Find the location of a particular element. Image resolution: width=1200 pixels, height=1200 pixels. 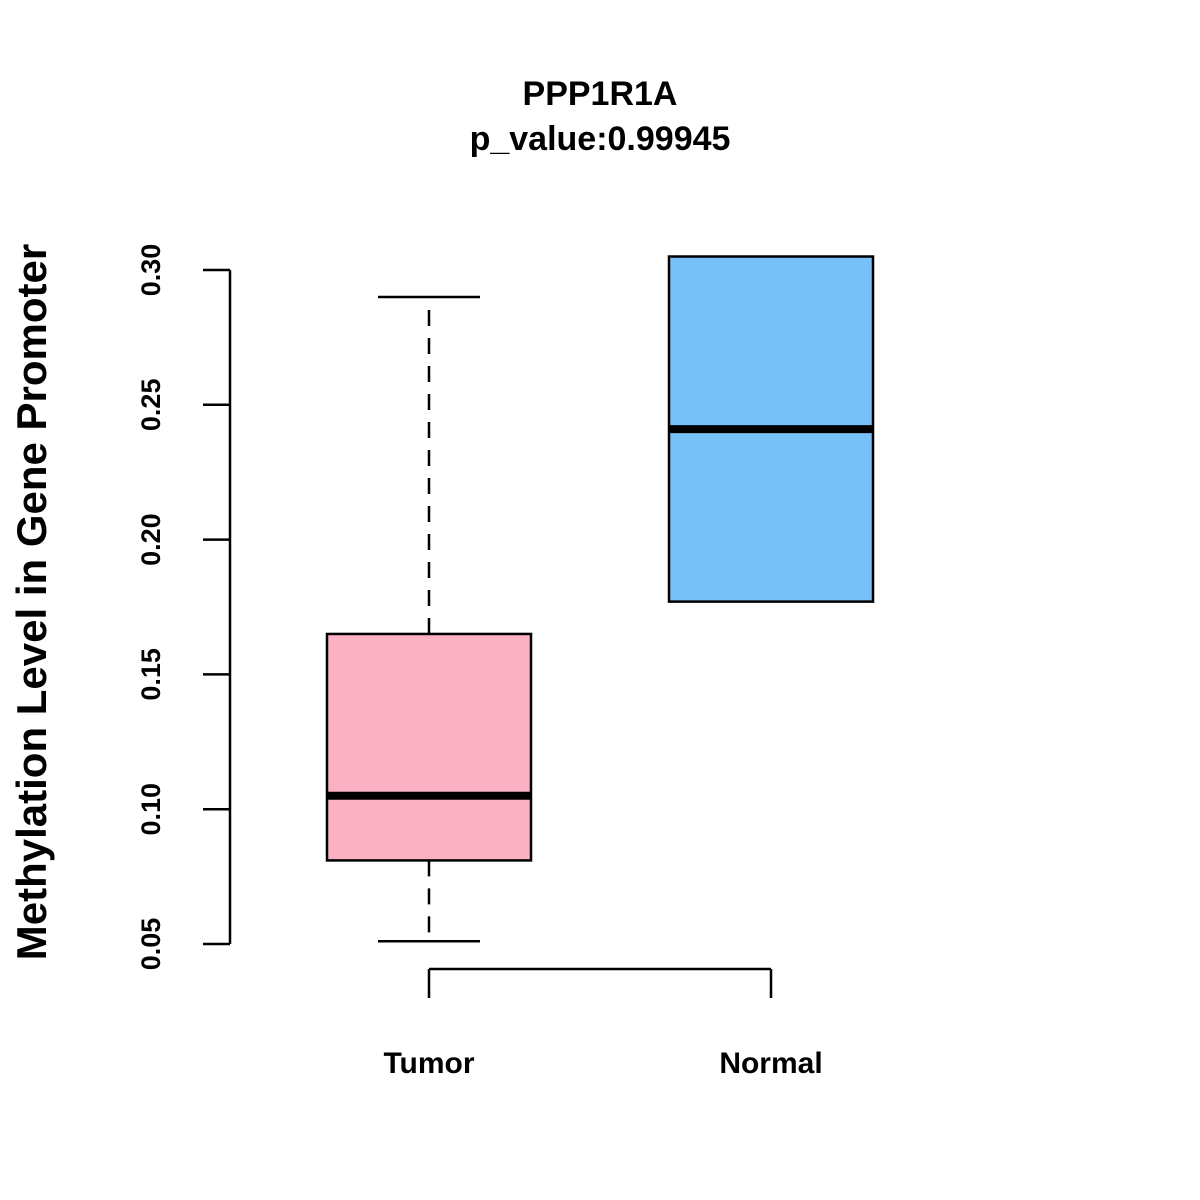

y-tick-label: 0.15 is located at coordinates (151, 674).